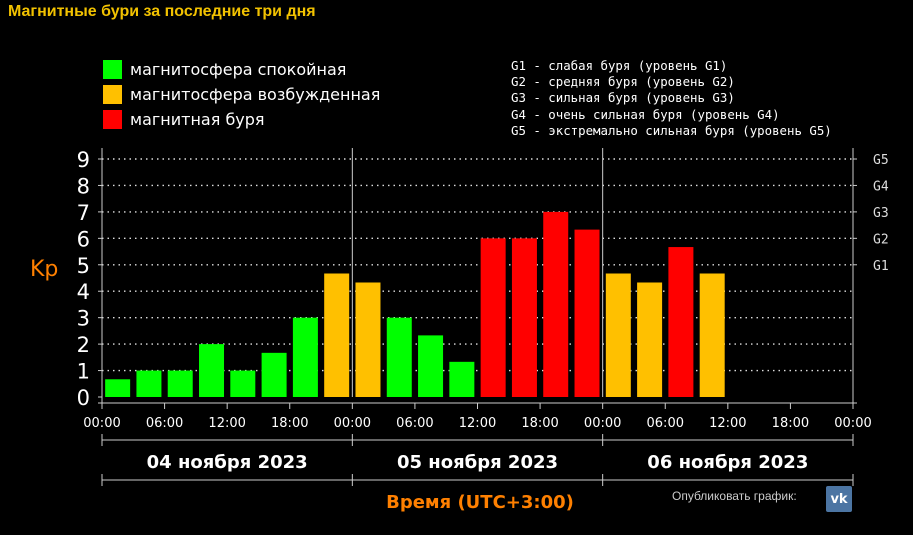 The width and height of the screenshot is (913, 535). What do you see at coordinates (619, 65) in the screenshot?
I see `g-legend-line-g1: G1 - слабая буря (уровень G1)` at bounding box center [619, 65].